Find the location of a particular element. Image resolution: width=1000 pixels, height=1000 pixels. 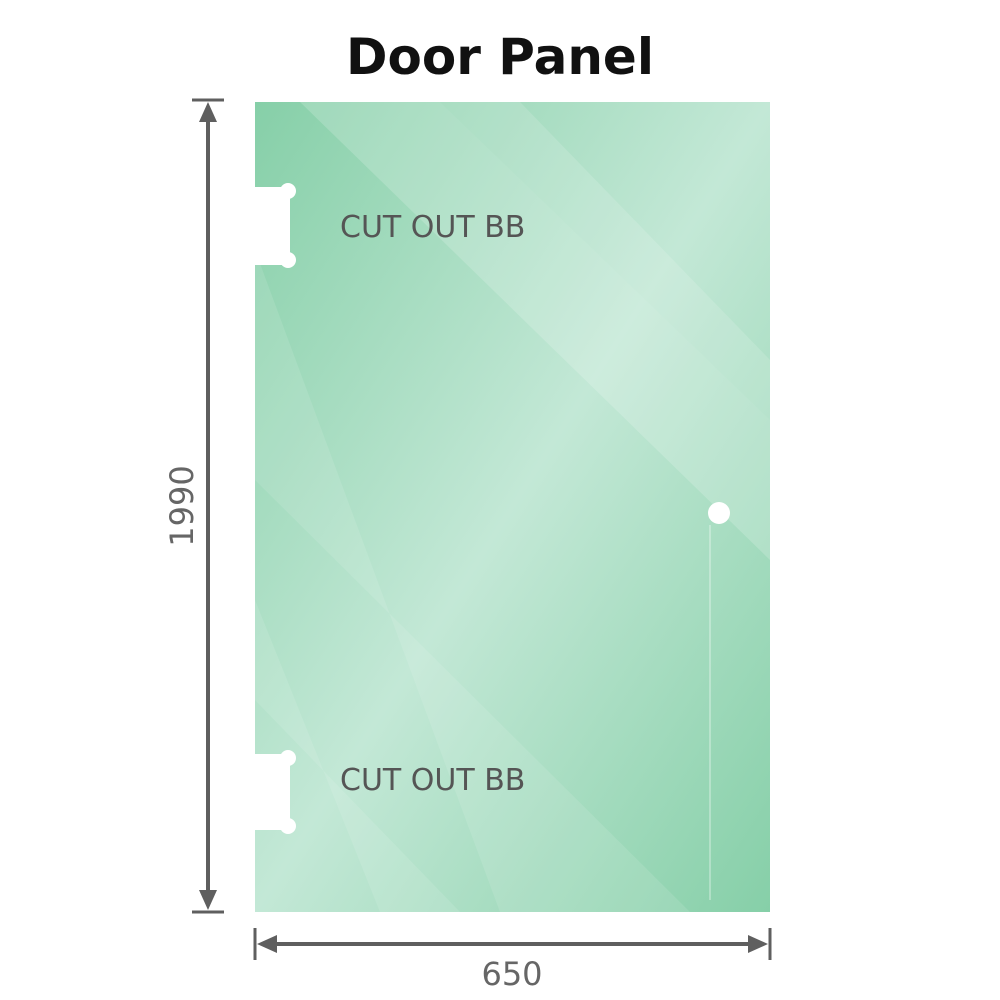

cutout-label-top: CUT OUT BB is located at coordinates (432, 227).